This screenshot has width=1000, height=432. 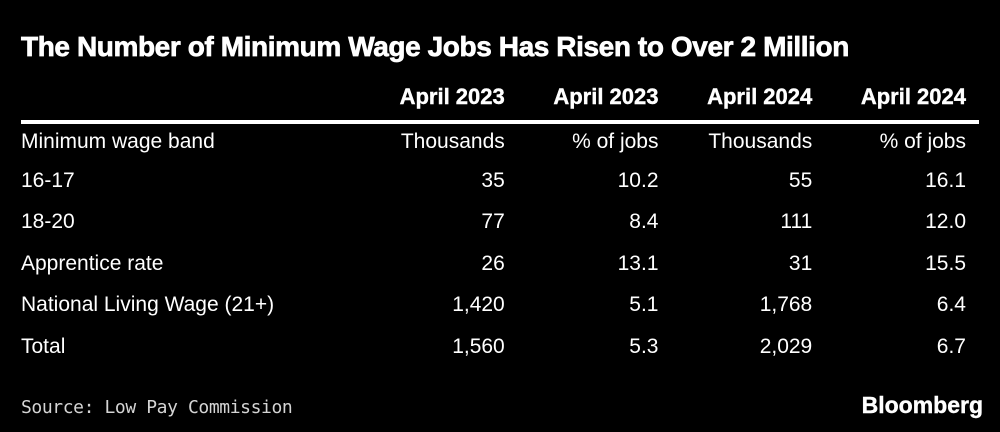 What do you see at coordinates (606, 96) in the screenshot?
I see `year-header-april-2023-pct: April 2023` at bounding box center [606, 96].